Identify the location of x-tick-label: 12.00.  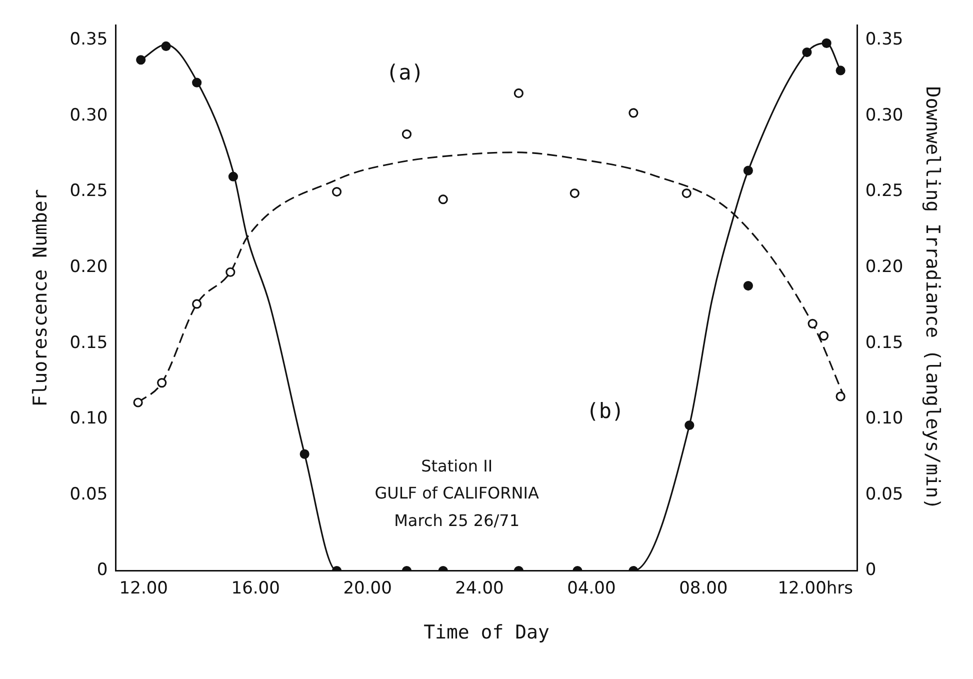
(143, 588).